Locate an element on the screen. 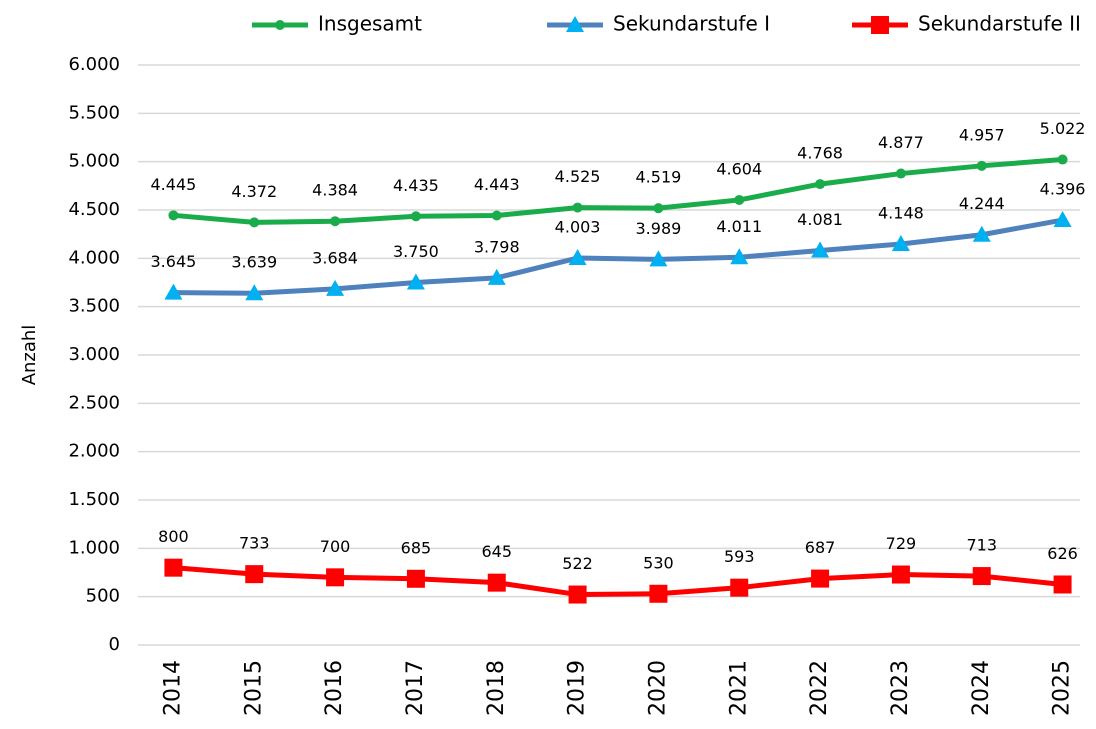  data-label: 4.604 is located at coordinates (739, 168).